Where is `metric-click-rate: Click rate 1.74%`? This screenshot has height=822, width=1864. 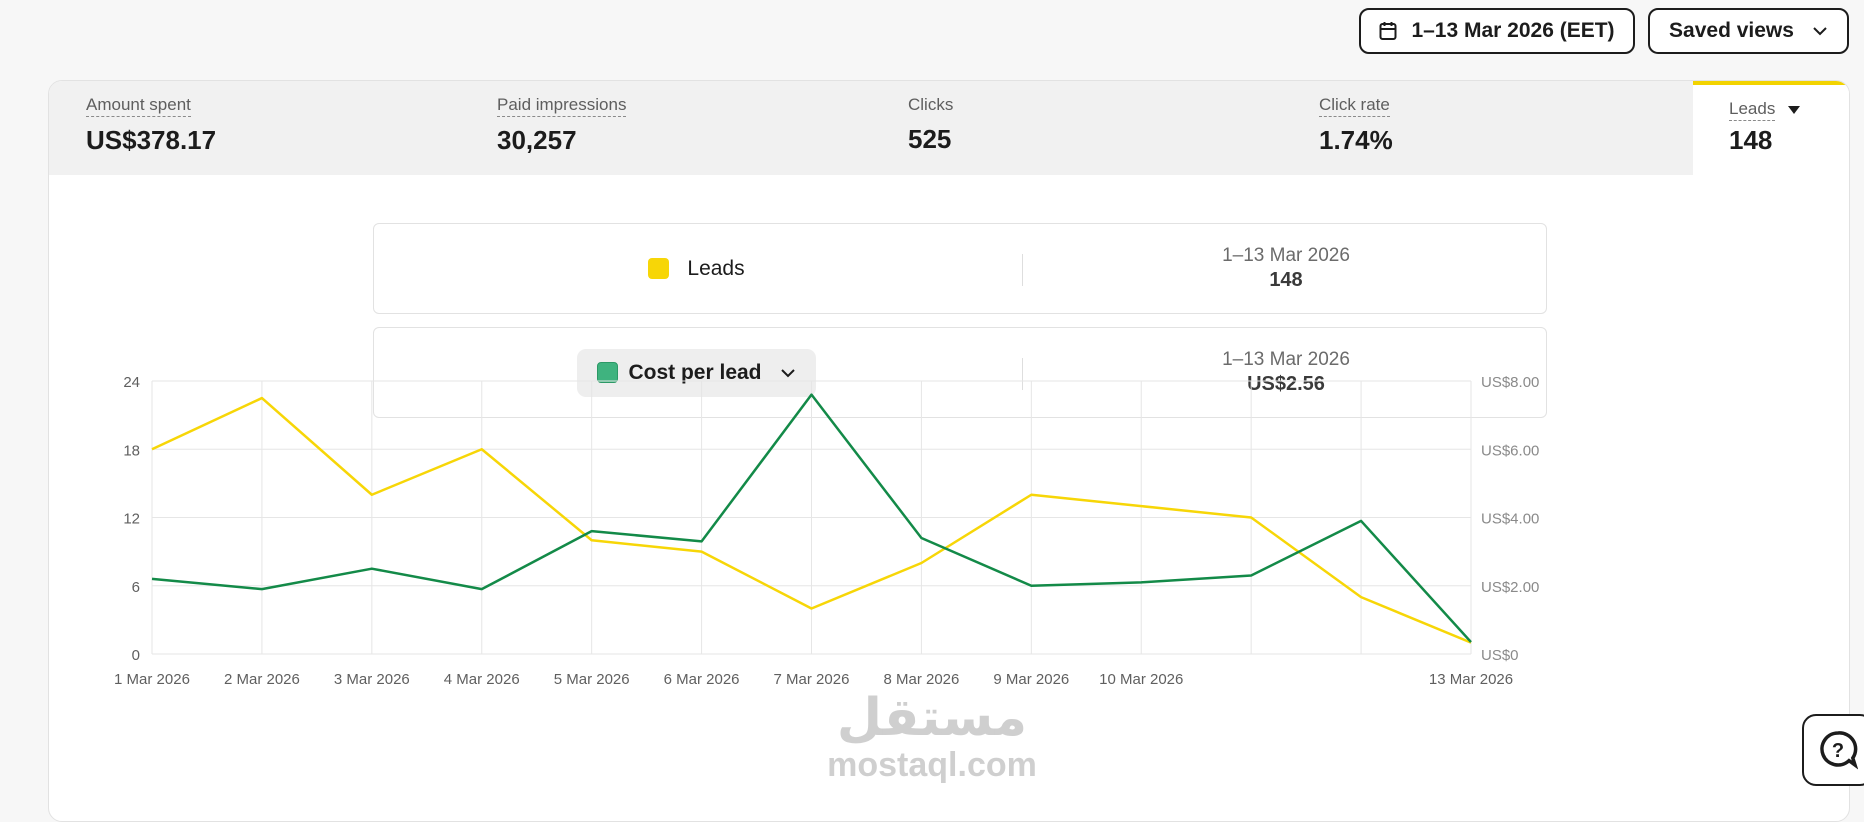 metric-click-rate: Click rate 1.74% is located at coordinates (1356, 125).